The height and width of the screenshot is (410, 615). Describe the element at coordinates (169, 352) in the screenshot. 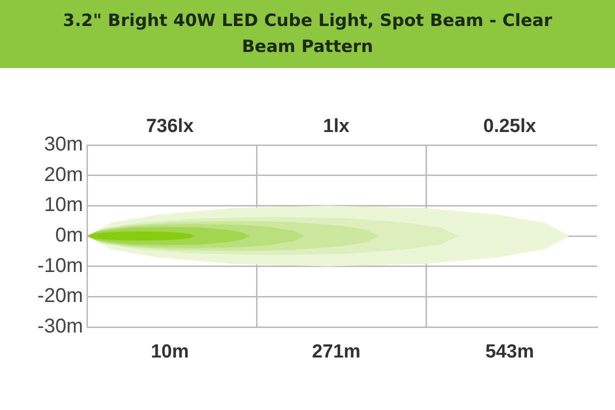

I see `x-tick-label: 10m` at that location.